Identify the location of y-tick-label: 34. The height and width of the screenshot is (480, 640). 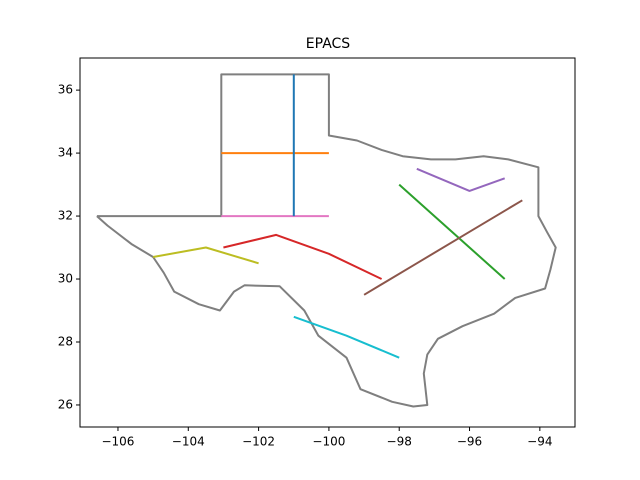
(65, 153).